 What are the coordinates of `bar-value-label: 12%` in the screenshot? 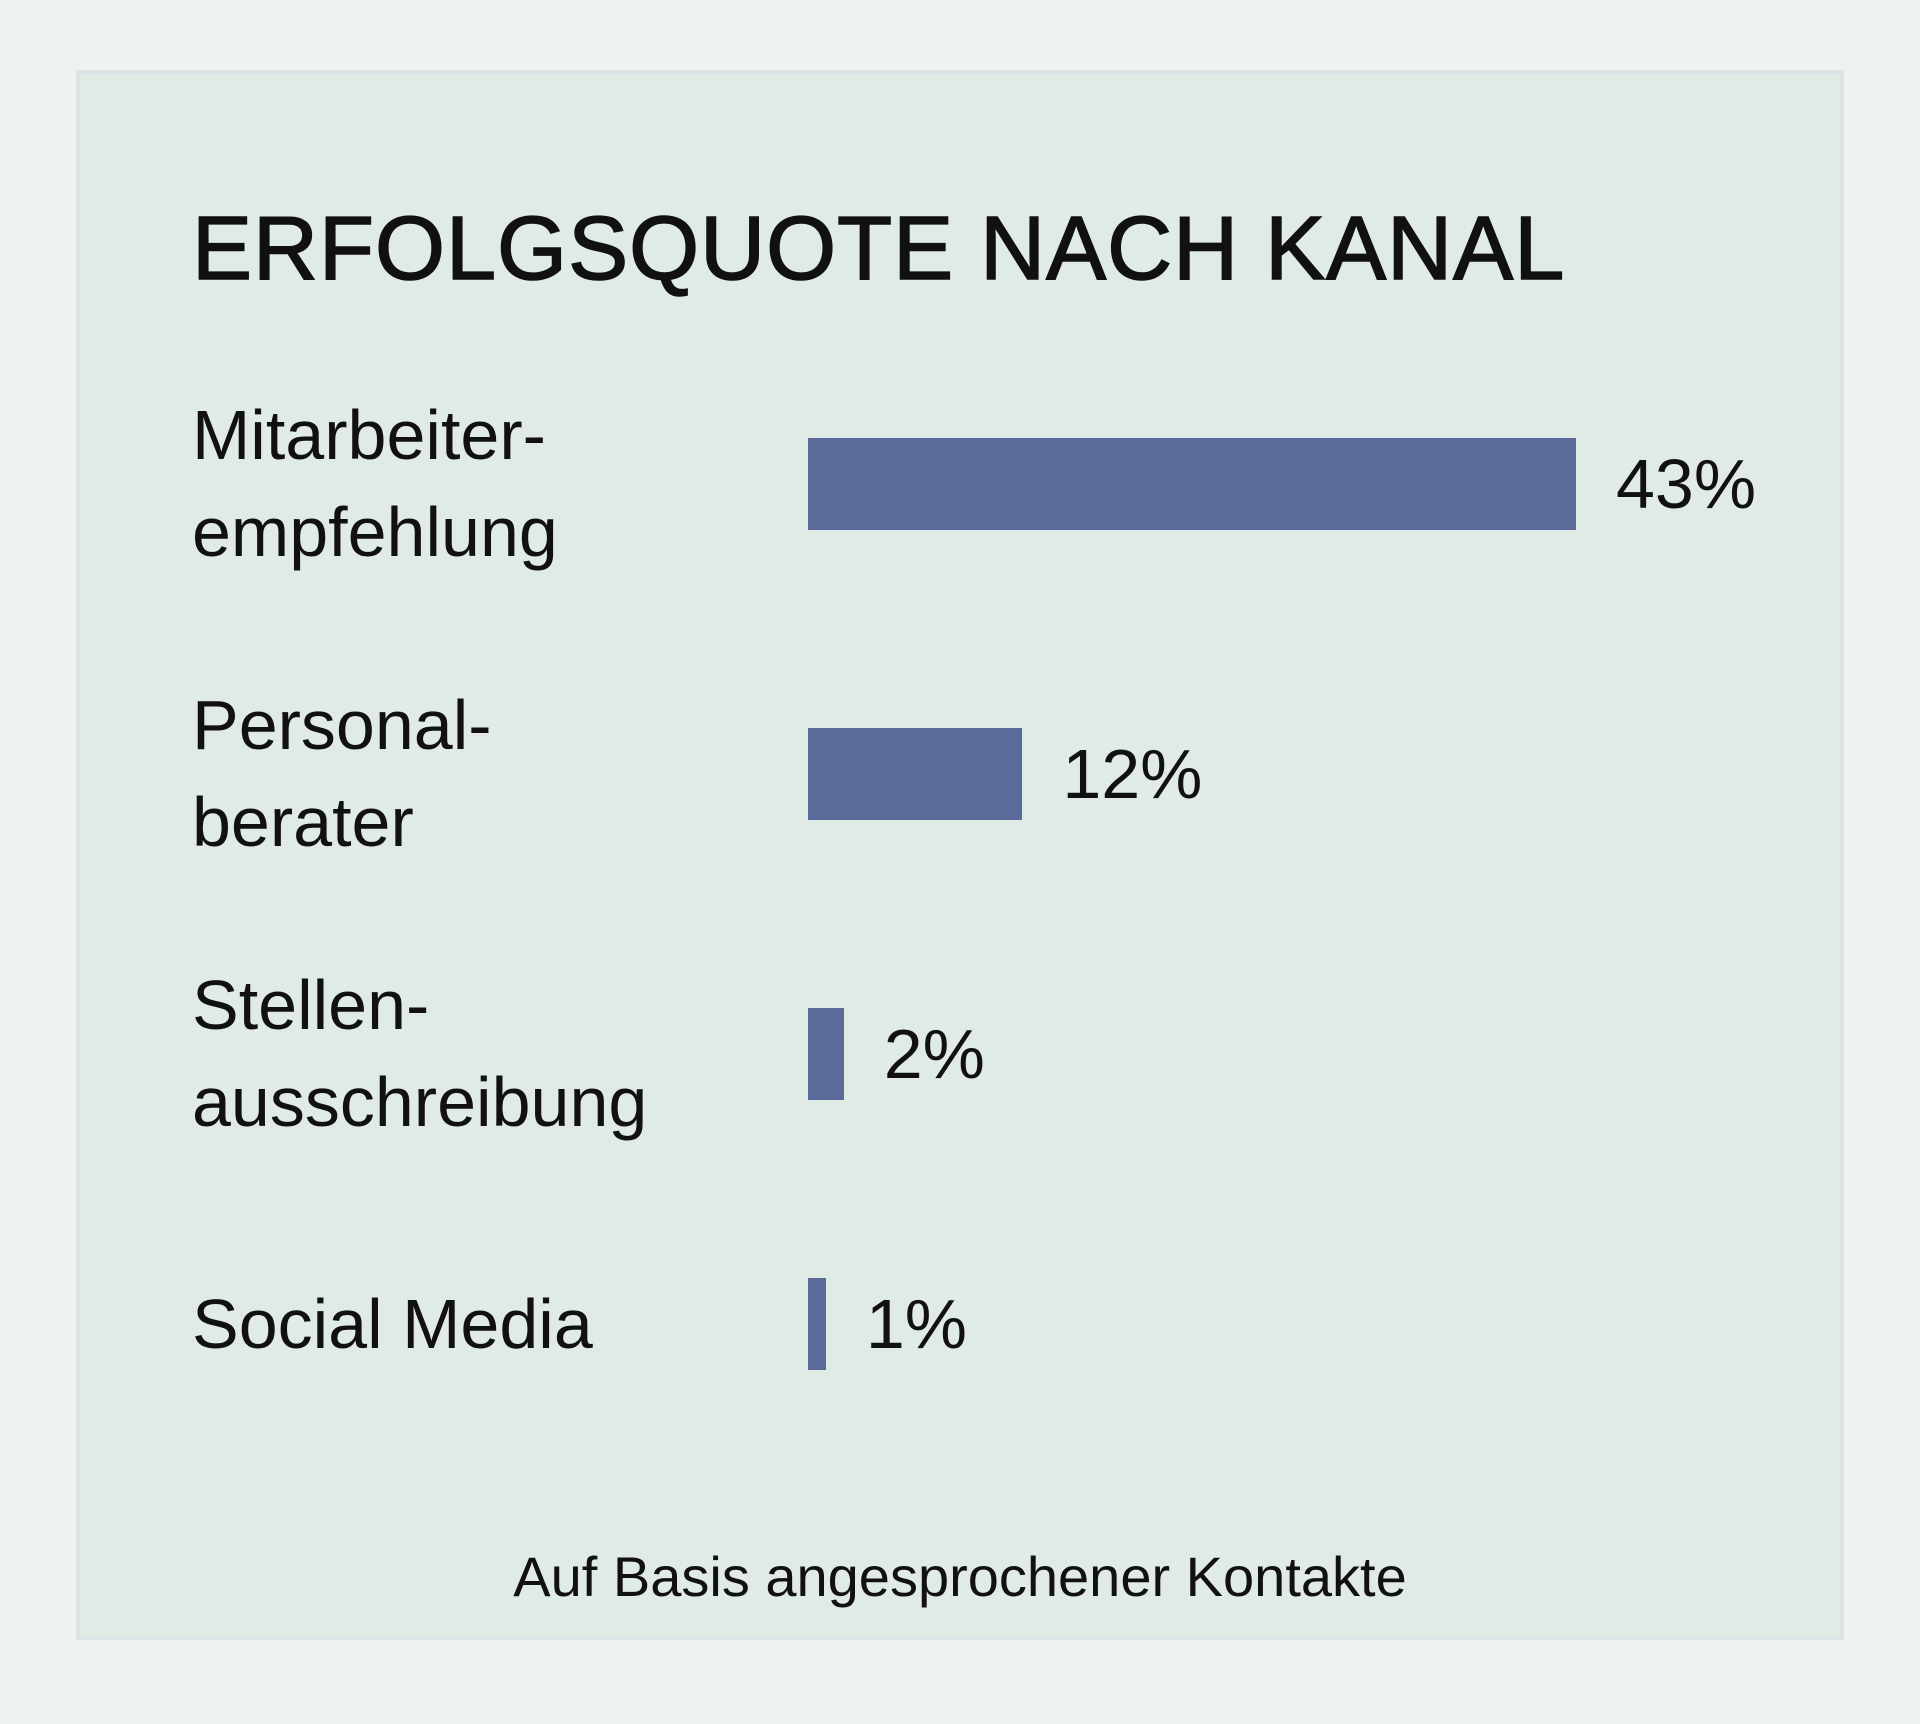 It's located at (1132, 774).